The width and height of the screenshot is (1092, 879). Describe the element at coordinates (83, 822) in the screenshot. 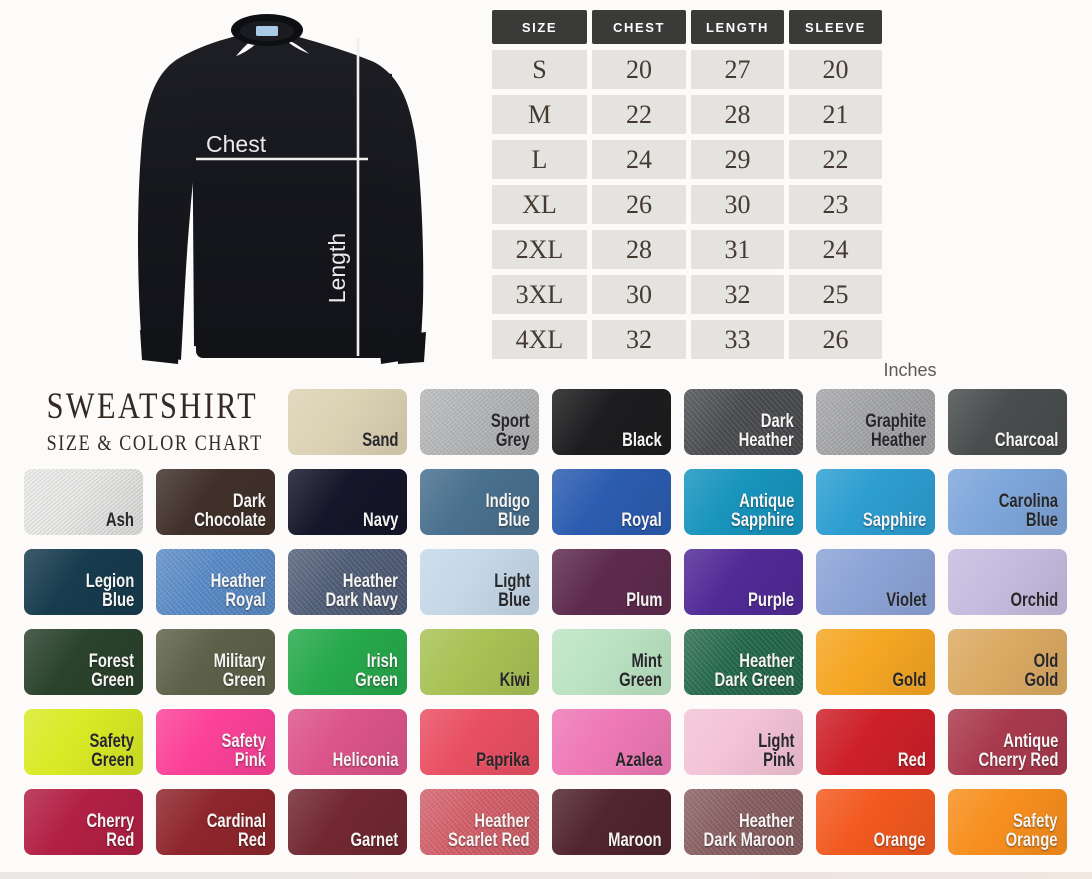

I see `swatch-cherry-red: Cherry Red` at that location.